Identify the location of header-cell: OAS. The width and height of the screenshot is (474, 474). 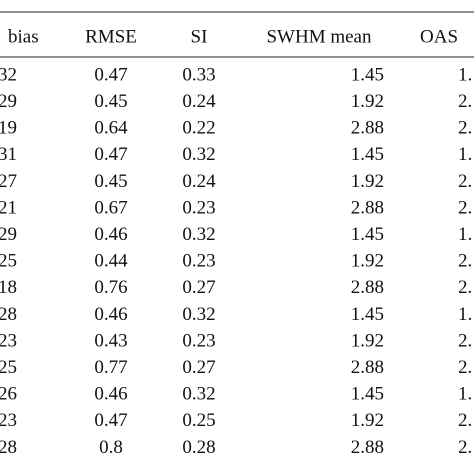
(439, 36).